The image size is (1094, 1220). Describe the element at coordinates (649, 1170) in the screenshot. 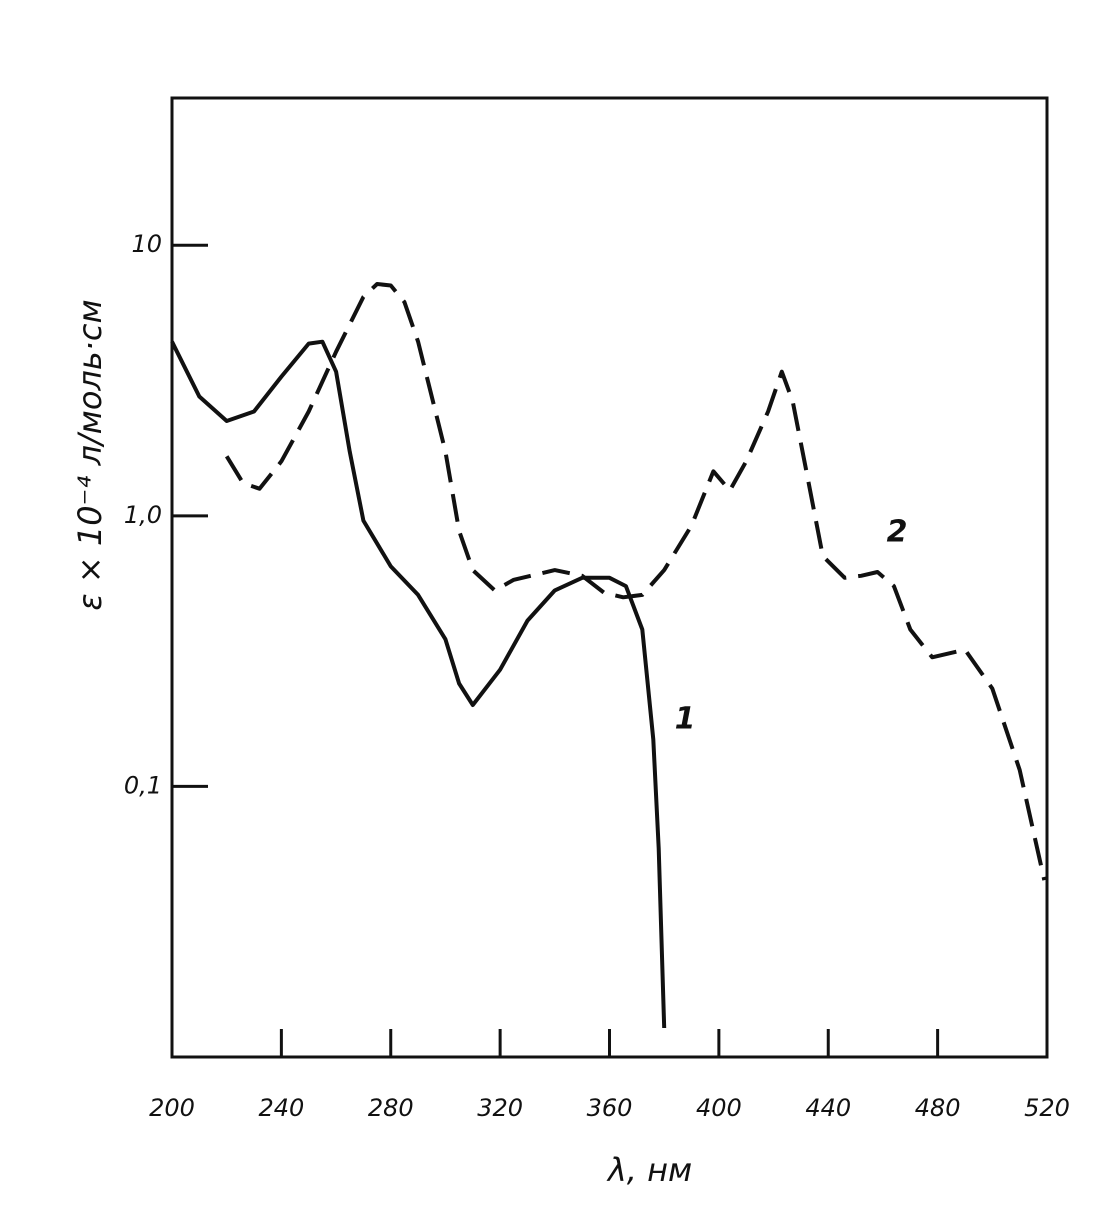

I see `x-axis-title: λ, нм` at that location.